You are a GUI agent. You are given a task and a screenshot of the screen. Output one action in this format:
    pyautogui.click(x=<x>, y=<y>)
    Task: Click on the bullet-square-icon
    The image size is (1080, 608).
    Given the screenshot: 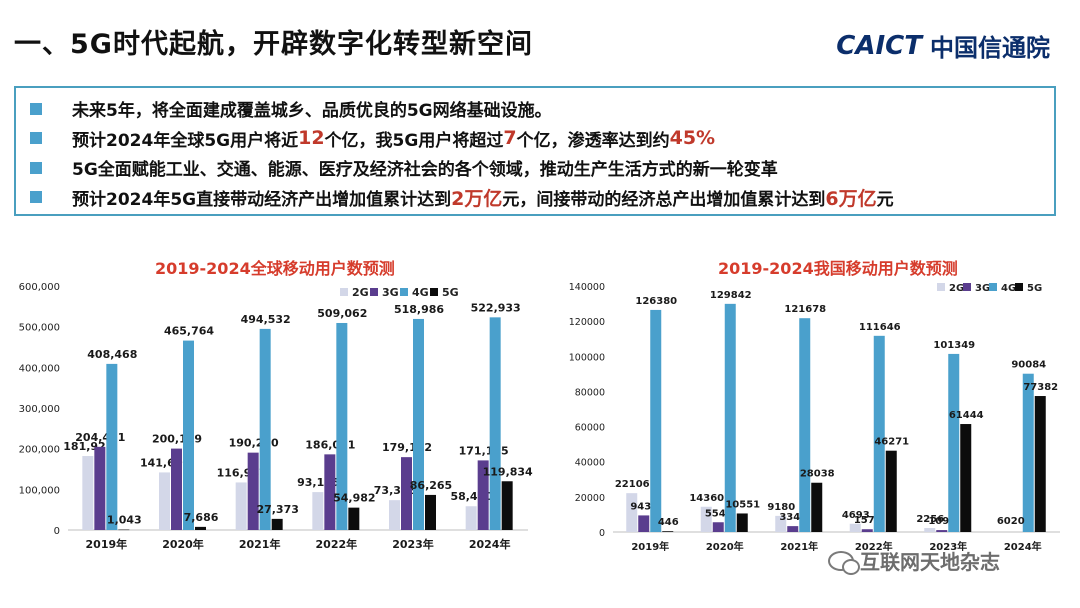 What is the action you would take?
    pyautogui.click(x=36, y=167)
    